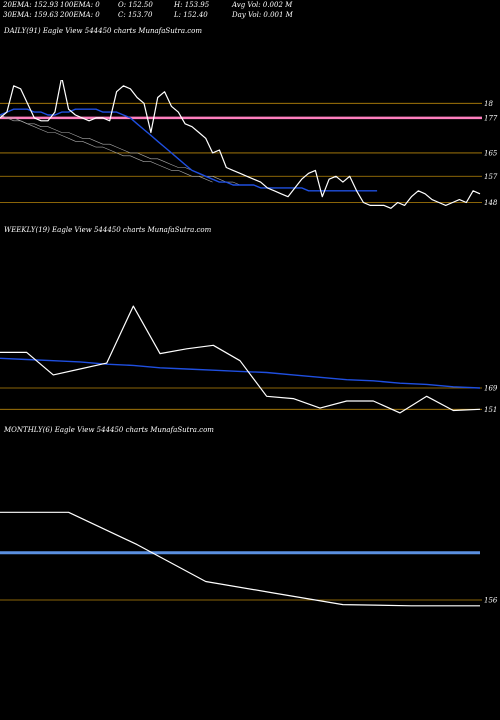  I want to click on ema-line-slower, so click(106, 148).